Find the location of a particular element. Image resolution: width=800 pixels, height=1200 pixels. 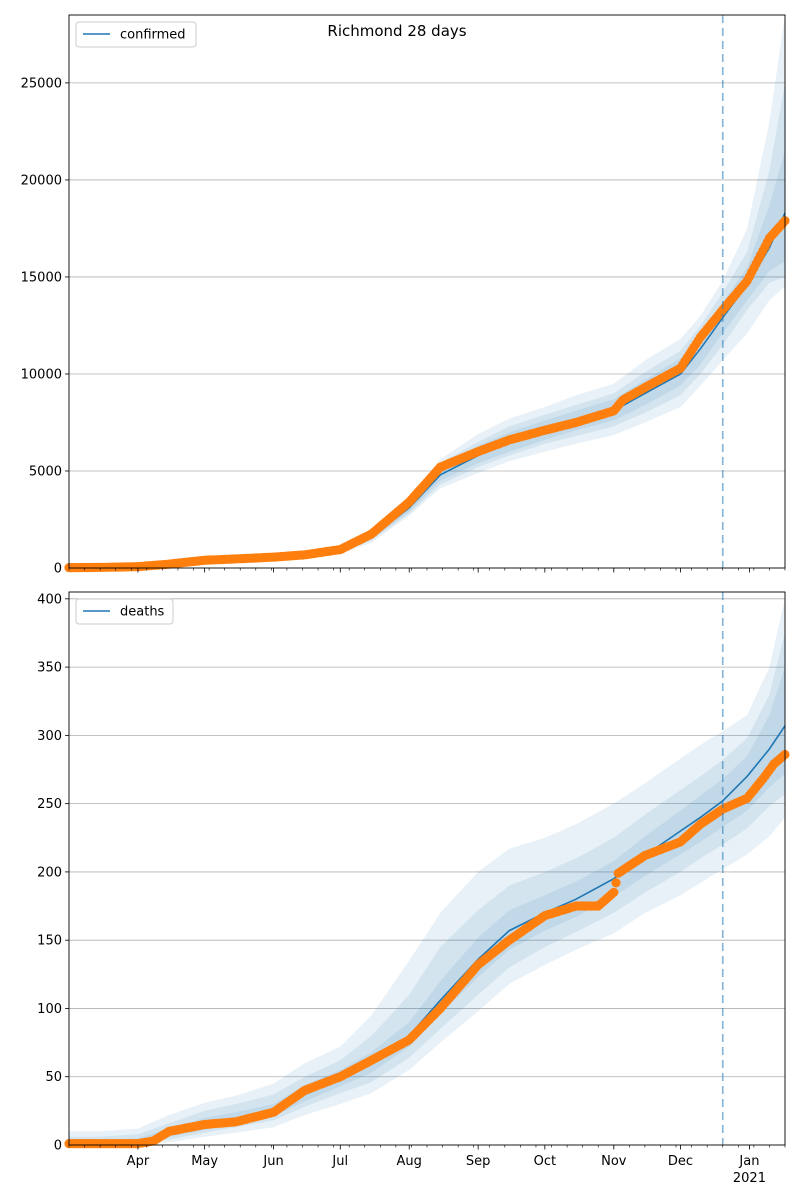

y-tick-label: 300 is located at coordinates (49, 736).